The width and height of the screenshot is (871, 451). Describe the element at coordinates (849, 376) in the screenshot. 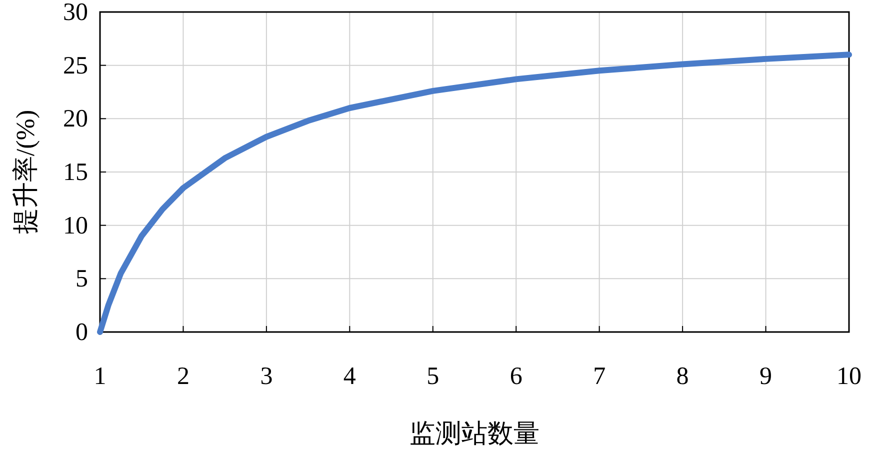

I see `x-tick-label: 10` at that location.